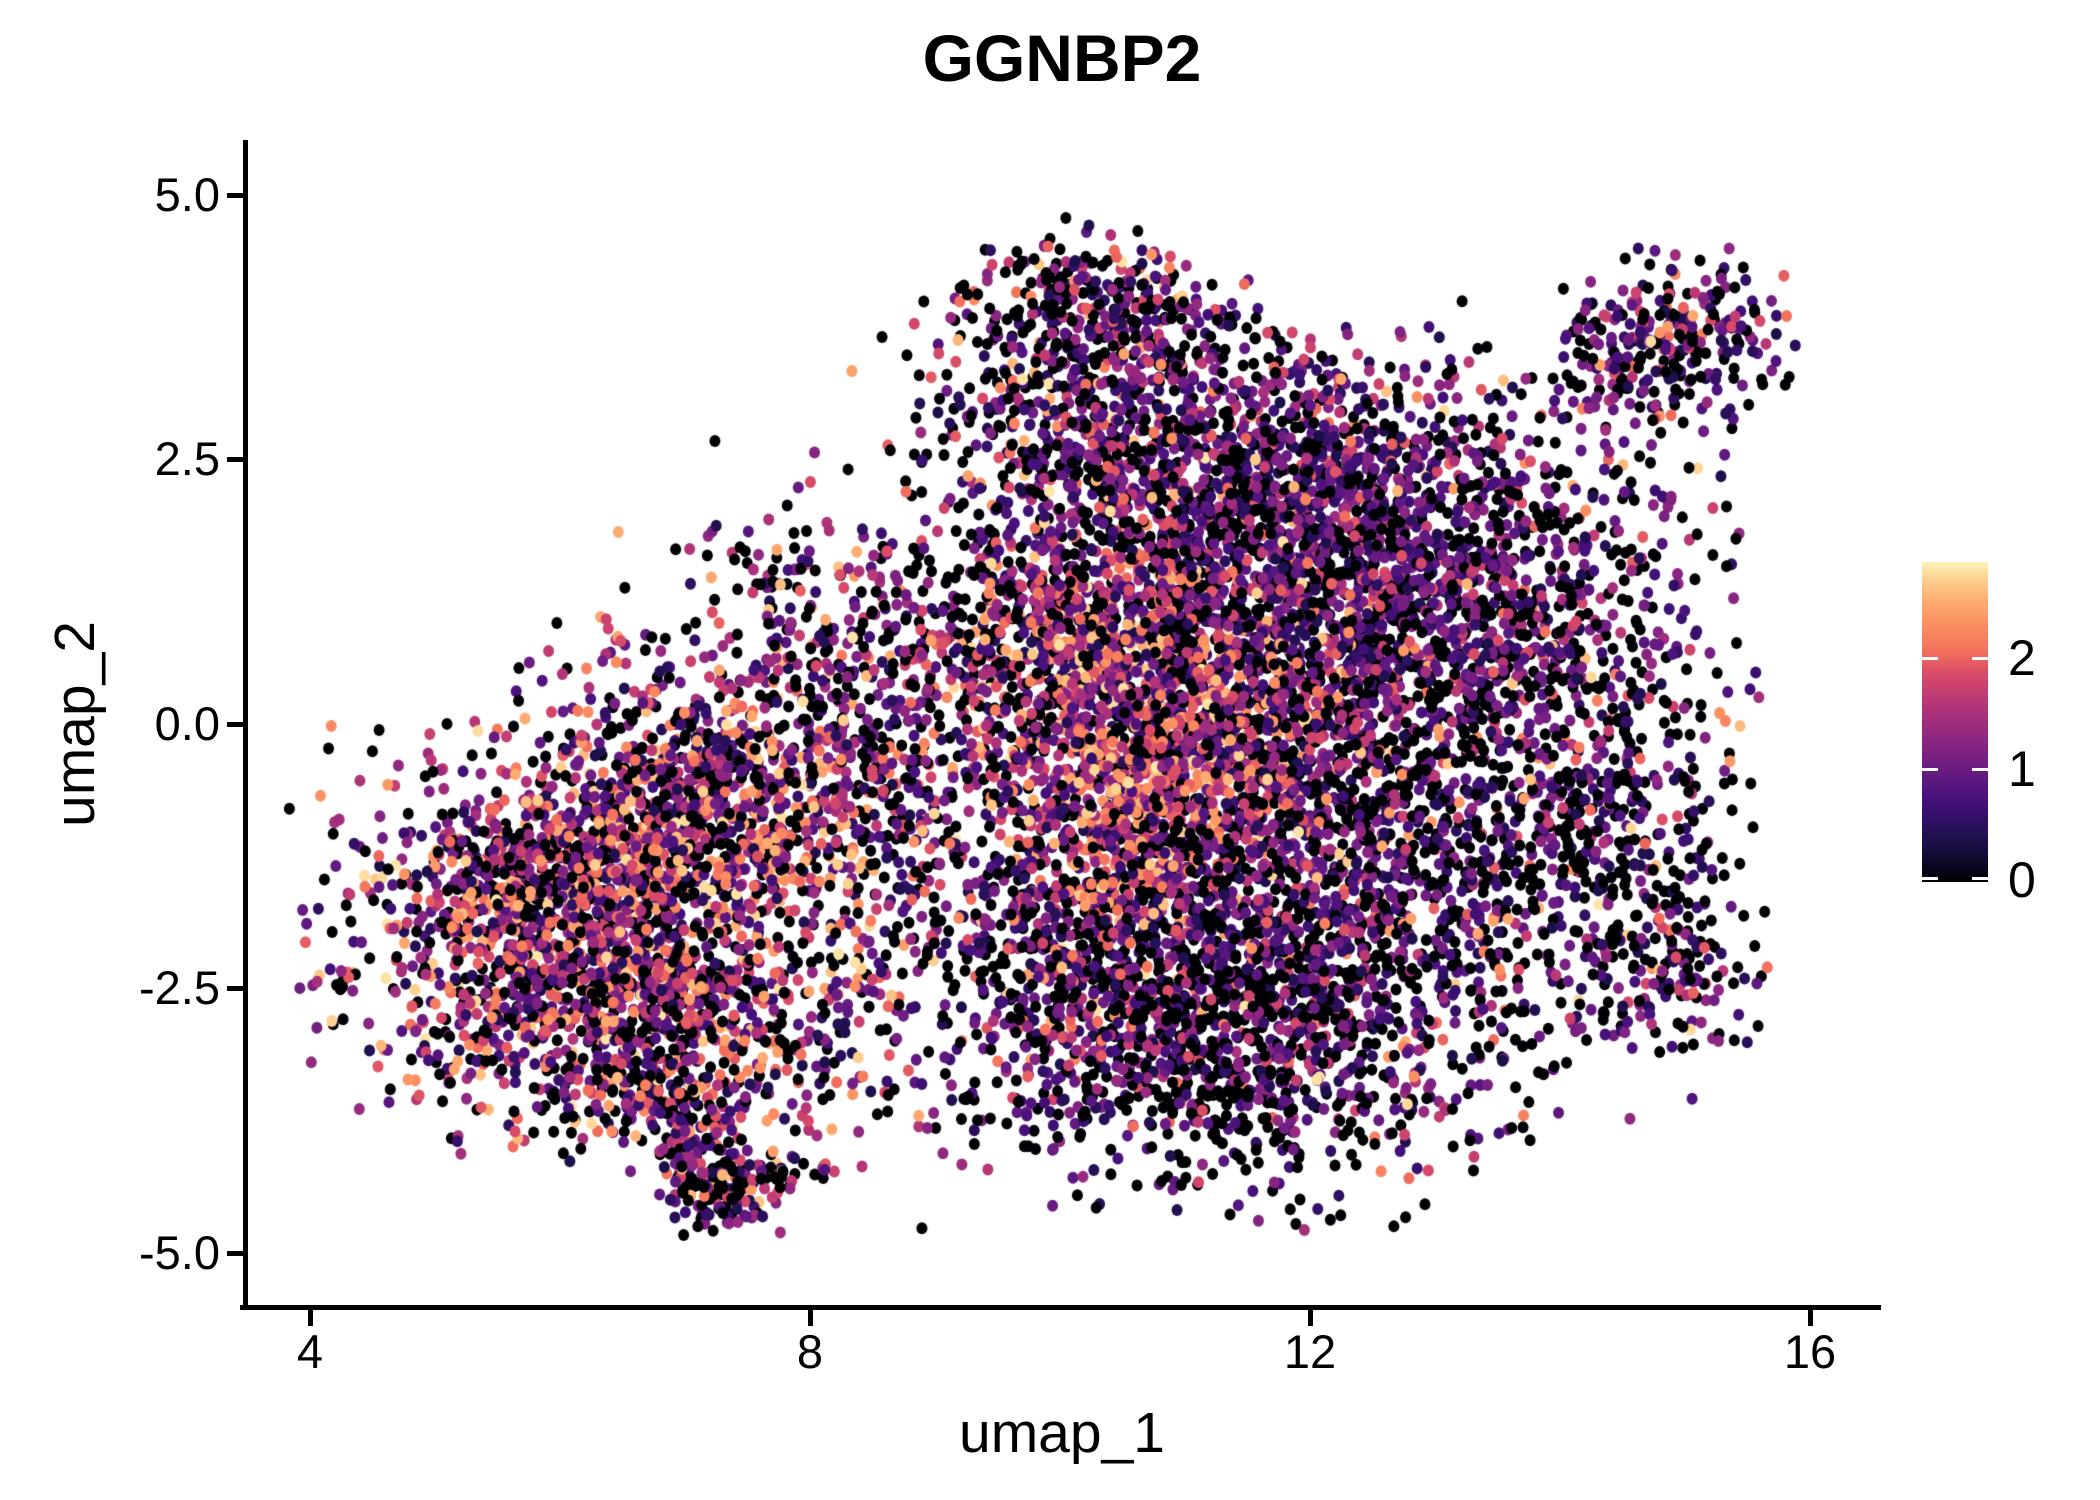  Describe the element at coordinates (1062, 1433) in the screenshot. I see `x-axis-title: umap_1` at that location.